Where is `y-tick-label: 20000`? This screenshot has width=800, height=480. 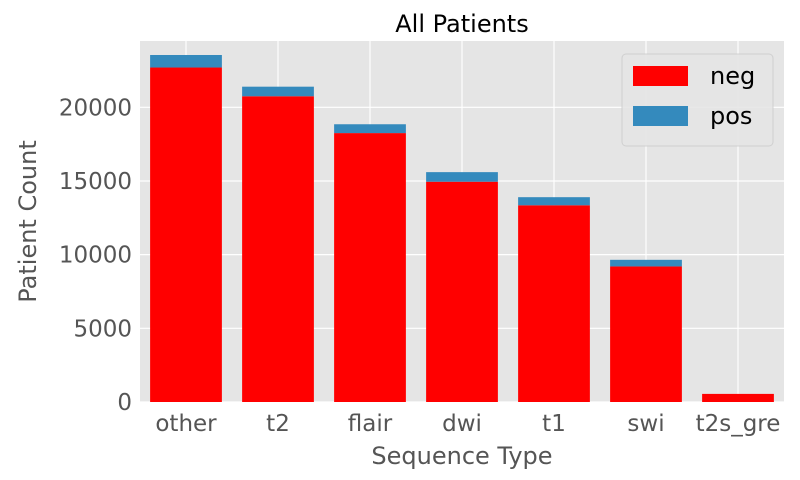 y-tick-label: 20000 is located at coordinates (95, 108).